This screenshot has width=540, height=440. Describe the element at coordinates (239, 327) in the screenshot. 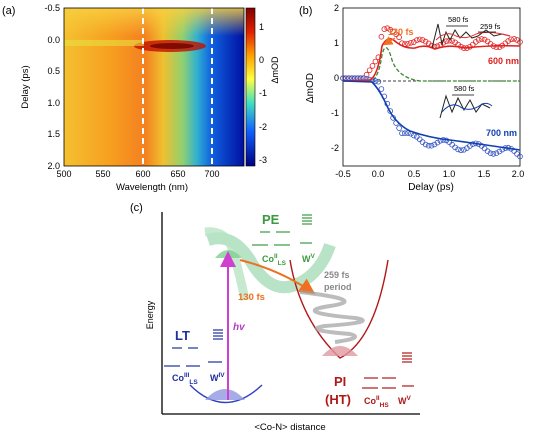

I see `hv-label: hv` at that location.